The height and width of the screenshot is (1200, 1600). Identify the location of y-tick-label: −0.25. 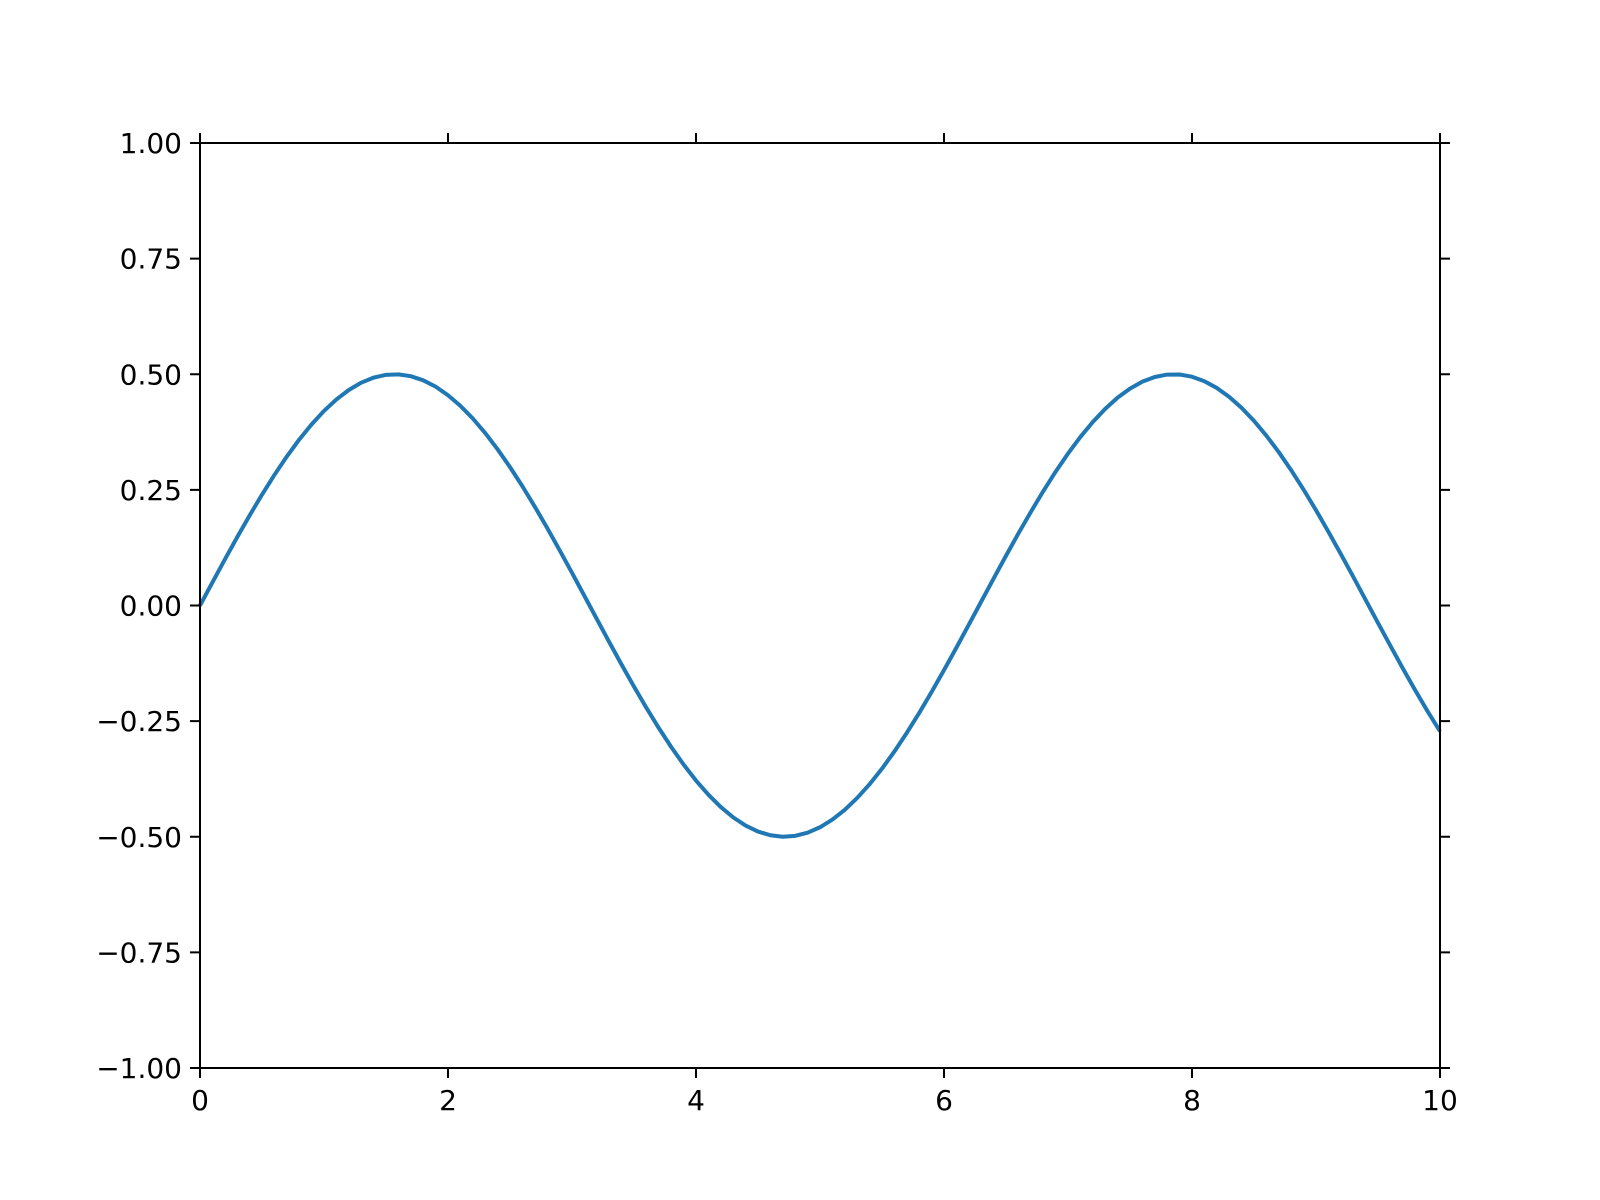
(139, 721).